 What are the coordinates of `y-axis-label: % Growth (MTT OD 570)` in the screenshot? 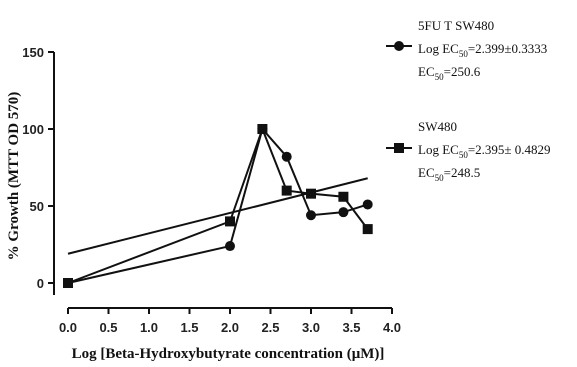 It's located at (14, 176).